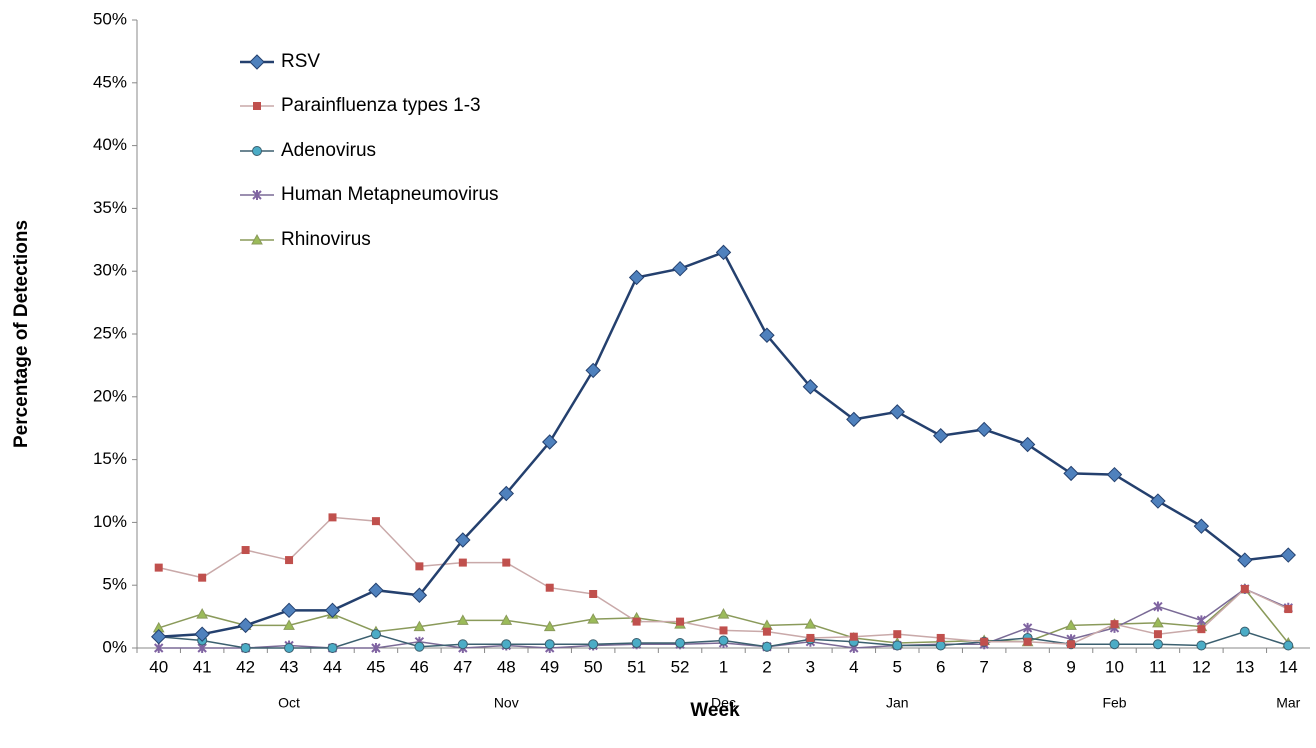 This screenshot has height=748, width=1316. I want to click on x-tick-label: 1, so click(723, 666).